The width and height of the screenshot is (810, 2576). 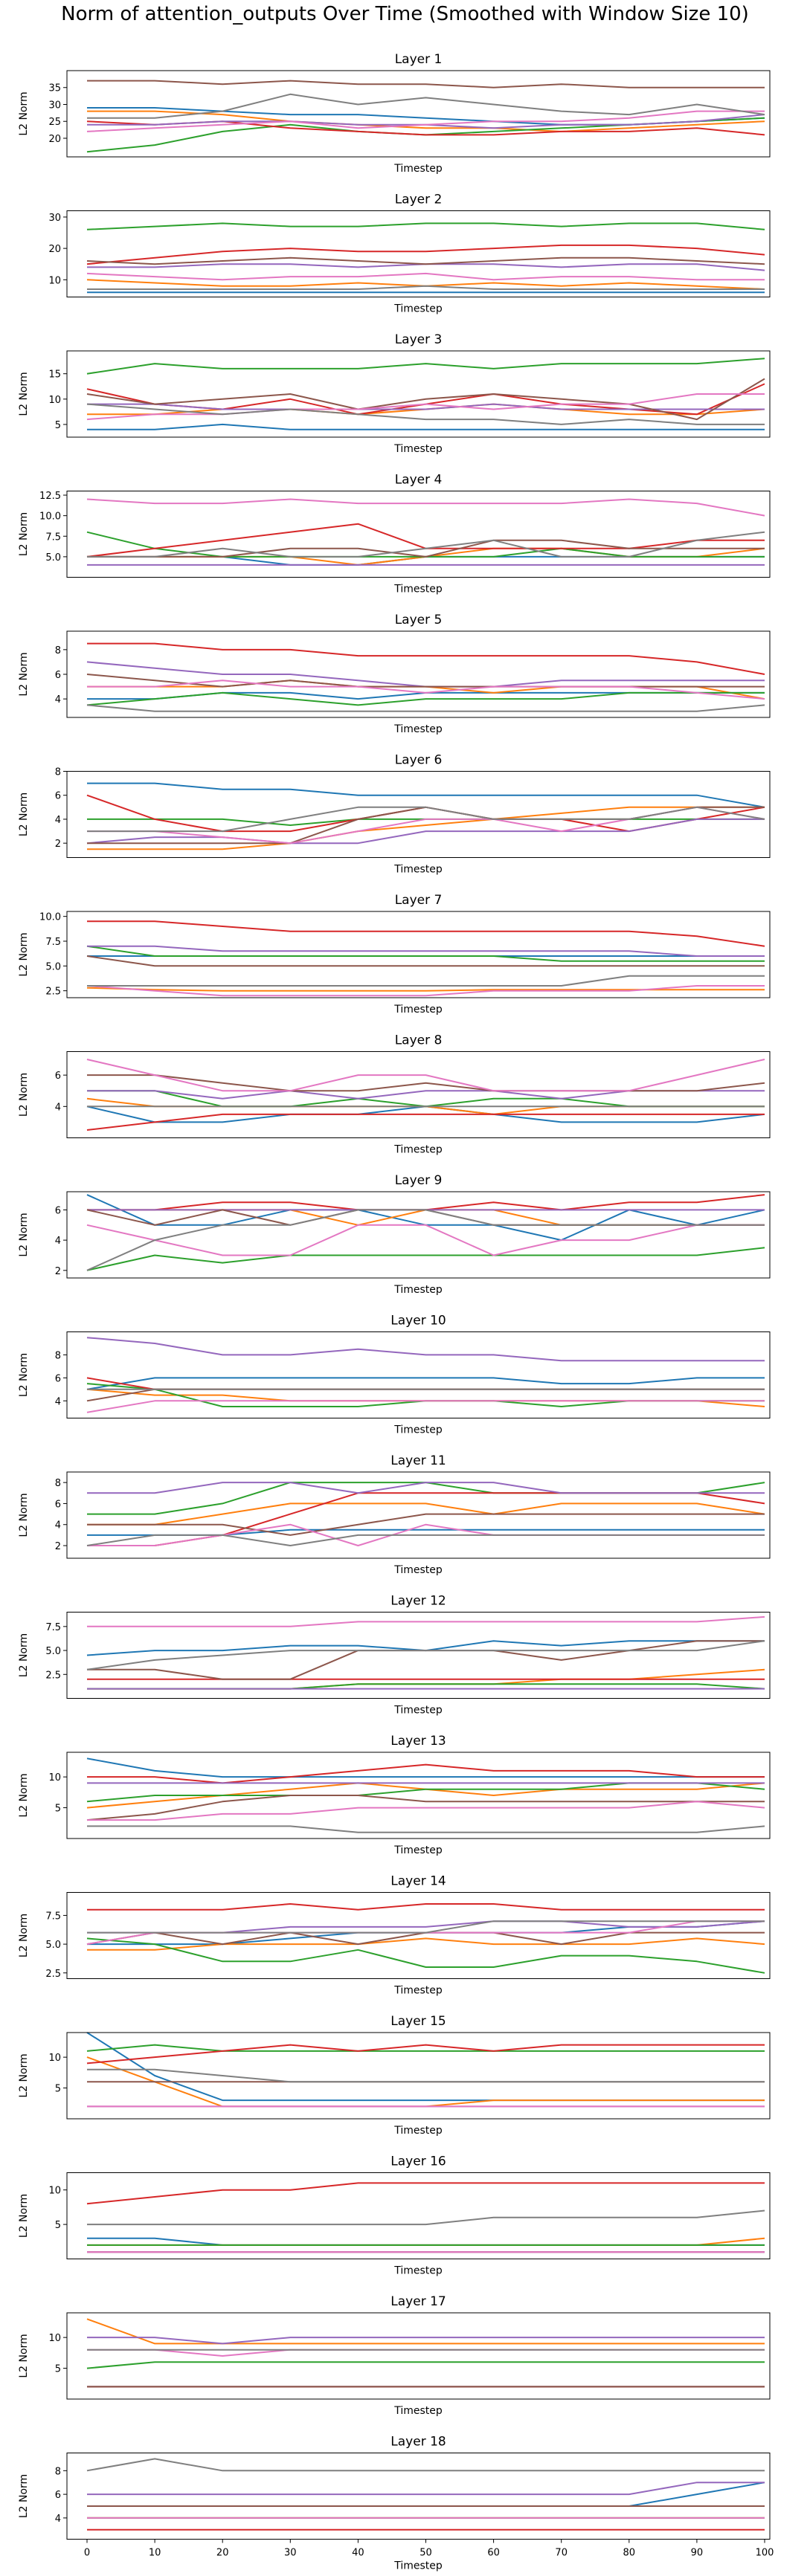 I want to click on subplot-title: Layer 6, so click(x=419, y=760).